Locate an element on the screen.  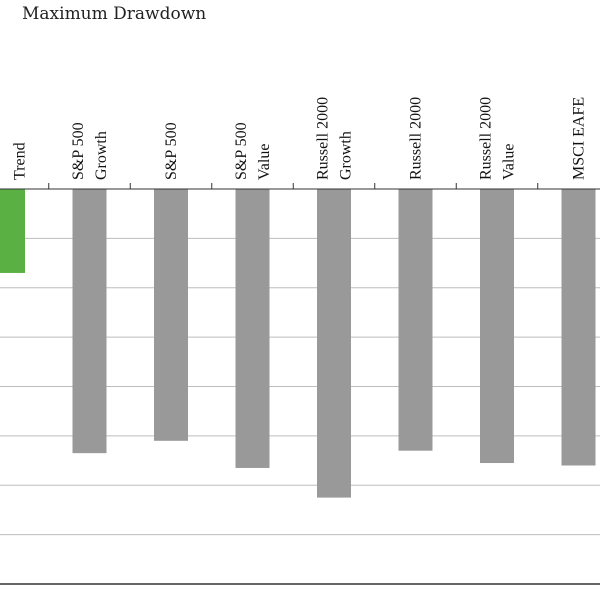
category-label: Trend is located at coordinates (20, 161).